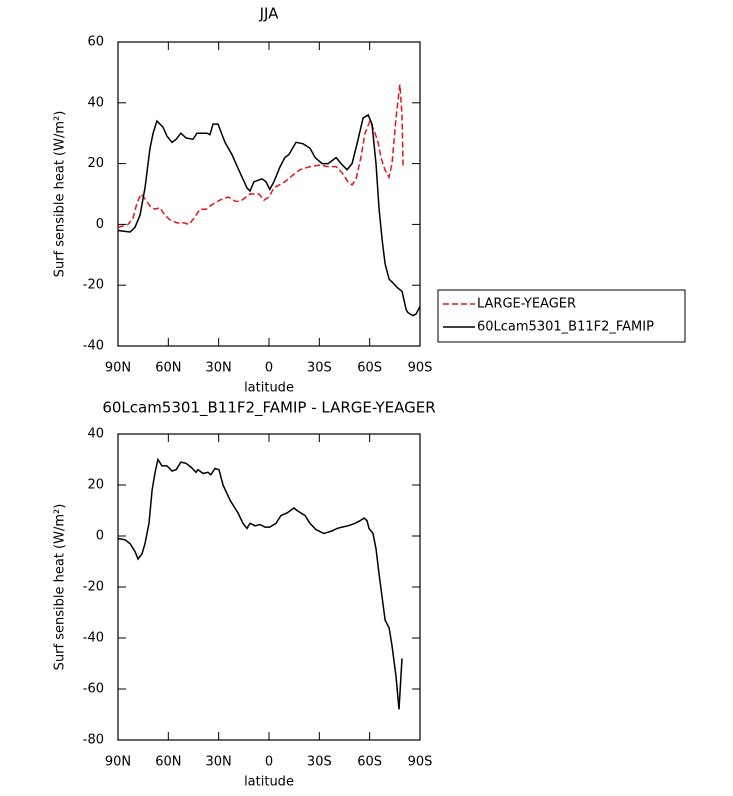  What do you see at coordinates (268, 408) in the screenshot?
I see `chart-title: 60Lcam5301_B11F2_FAMIP - LARGE-YEAGER` at bounding box center [268, 408].